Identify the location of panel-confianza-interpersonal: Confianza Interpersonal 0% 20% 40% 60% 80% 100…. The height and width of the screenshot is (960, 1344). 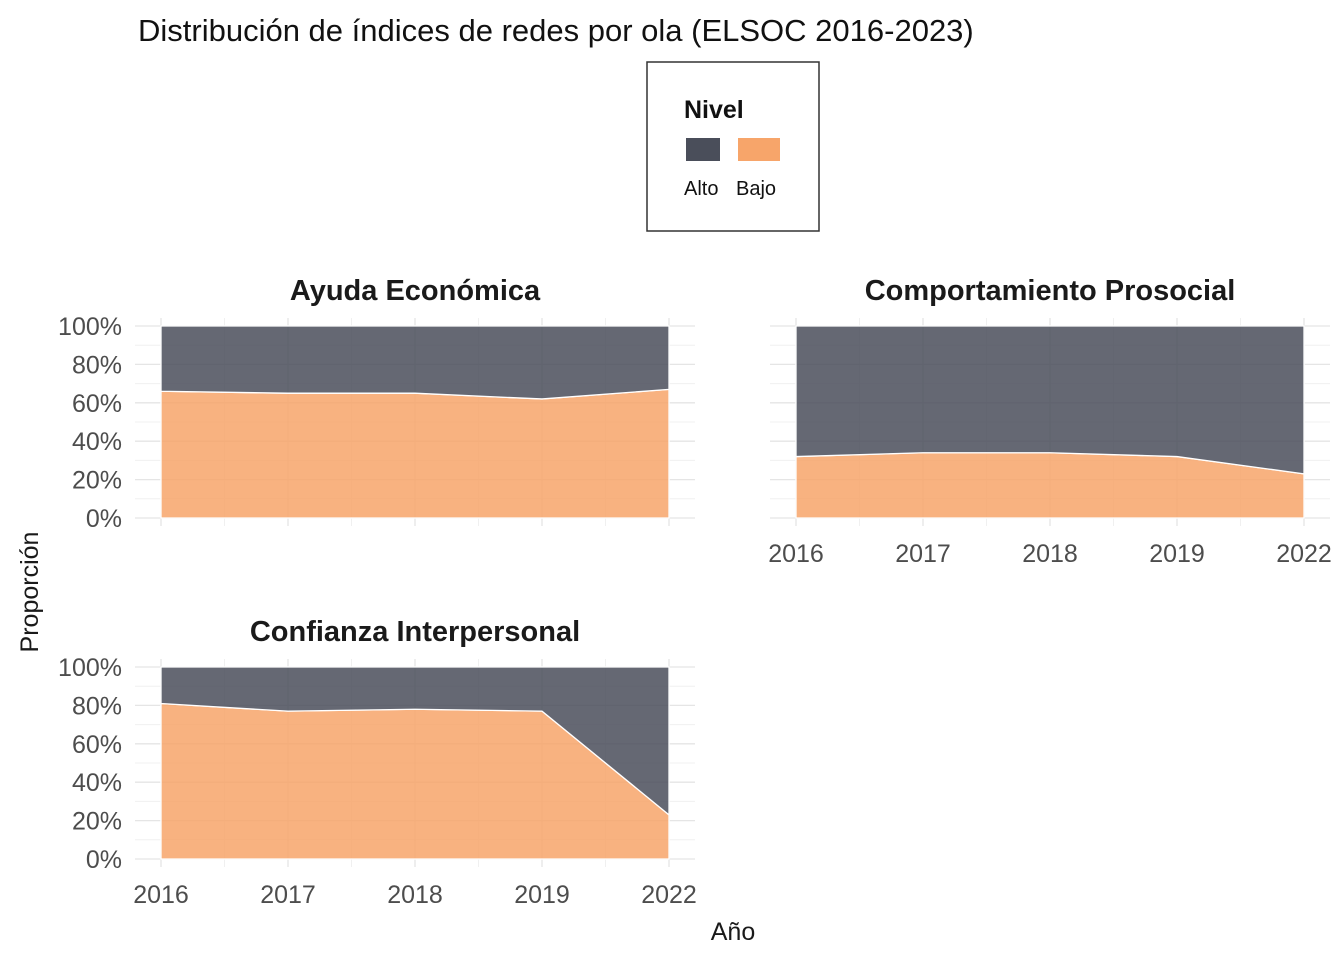
(377, 762).